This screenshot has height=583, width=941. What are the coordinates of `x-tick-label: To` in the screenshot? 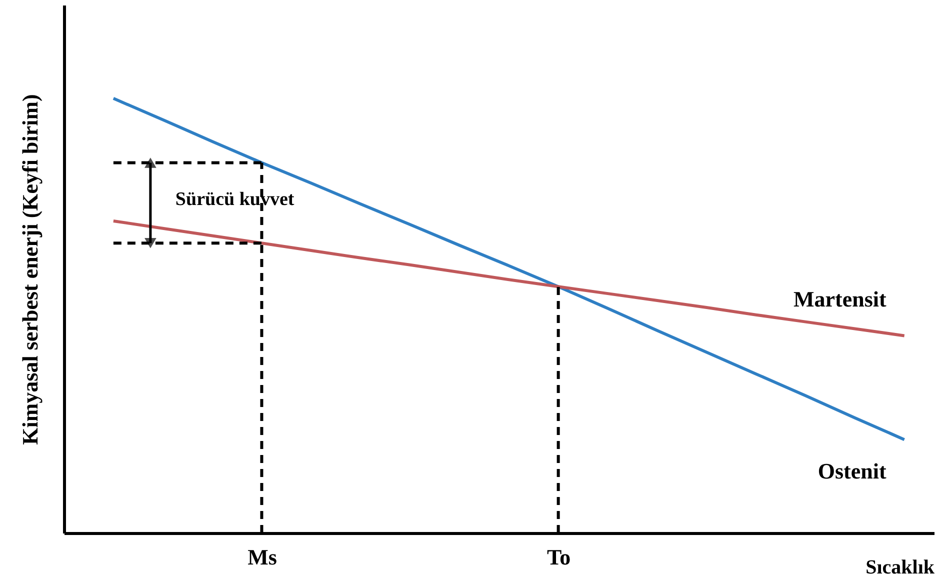 It's located at (558, 557).